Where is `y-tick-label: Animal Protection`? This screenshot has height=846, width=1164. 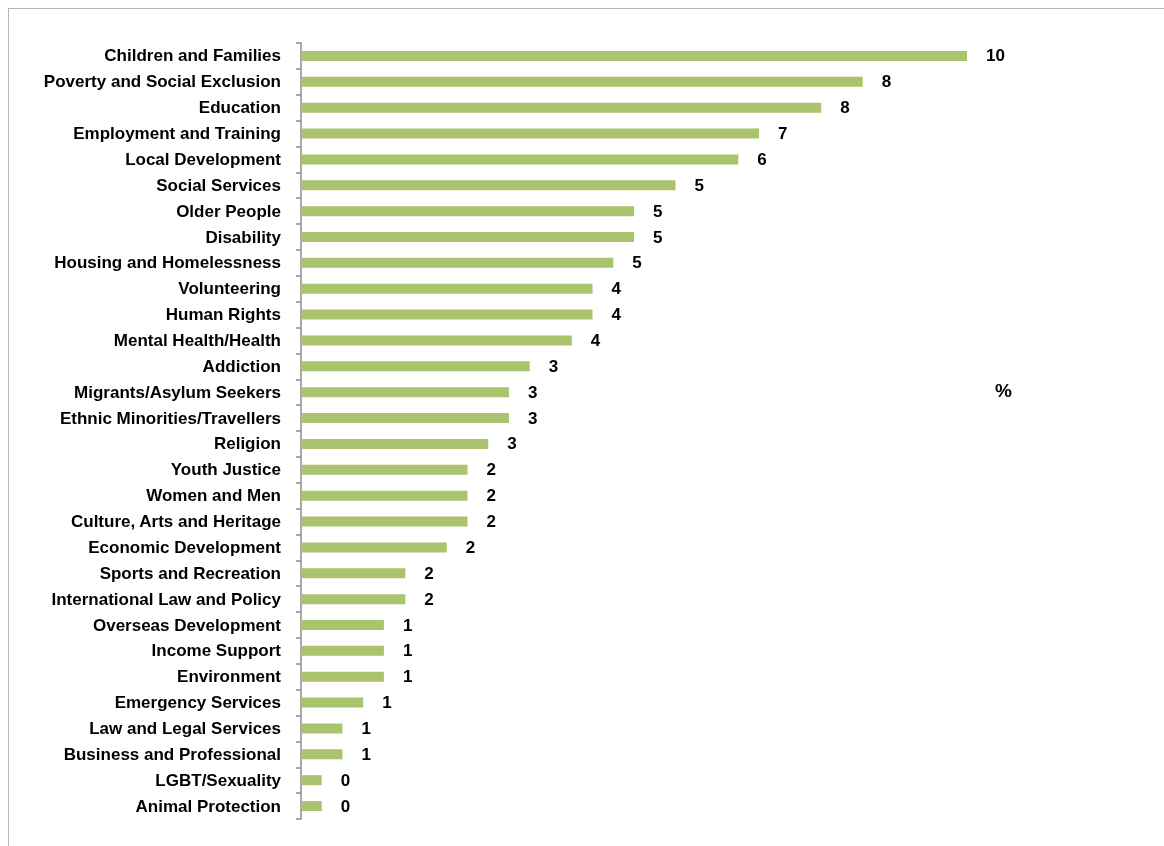
y-tick-label: Animal Protection is located at coordinates (208, 806).